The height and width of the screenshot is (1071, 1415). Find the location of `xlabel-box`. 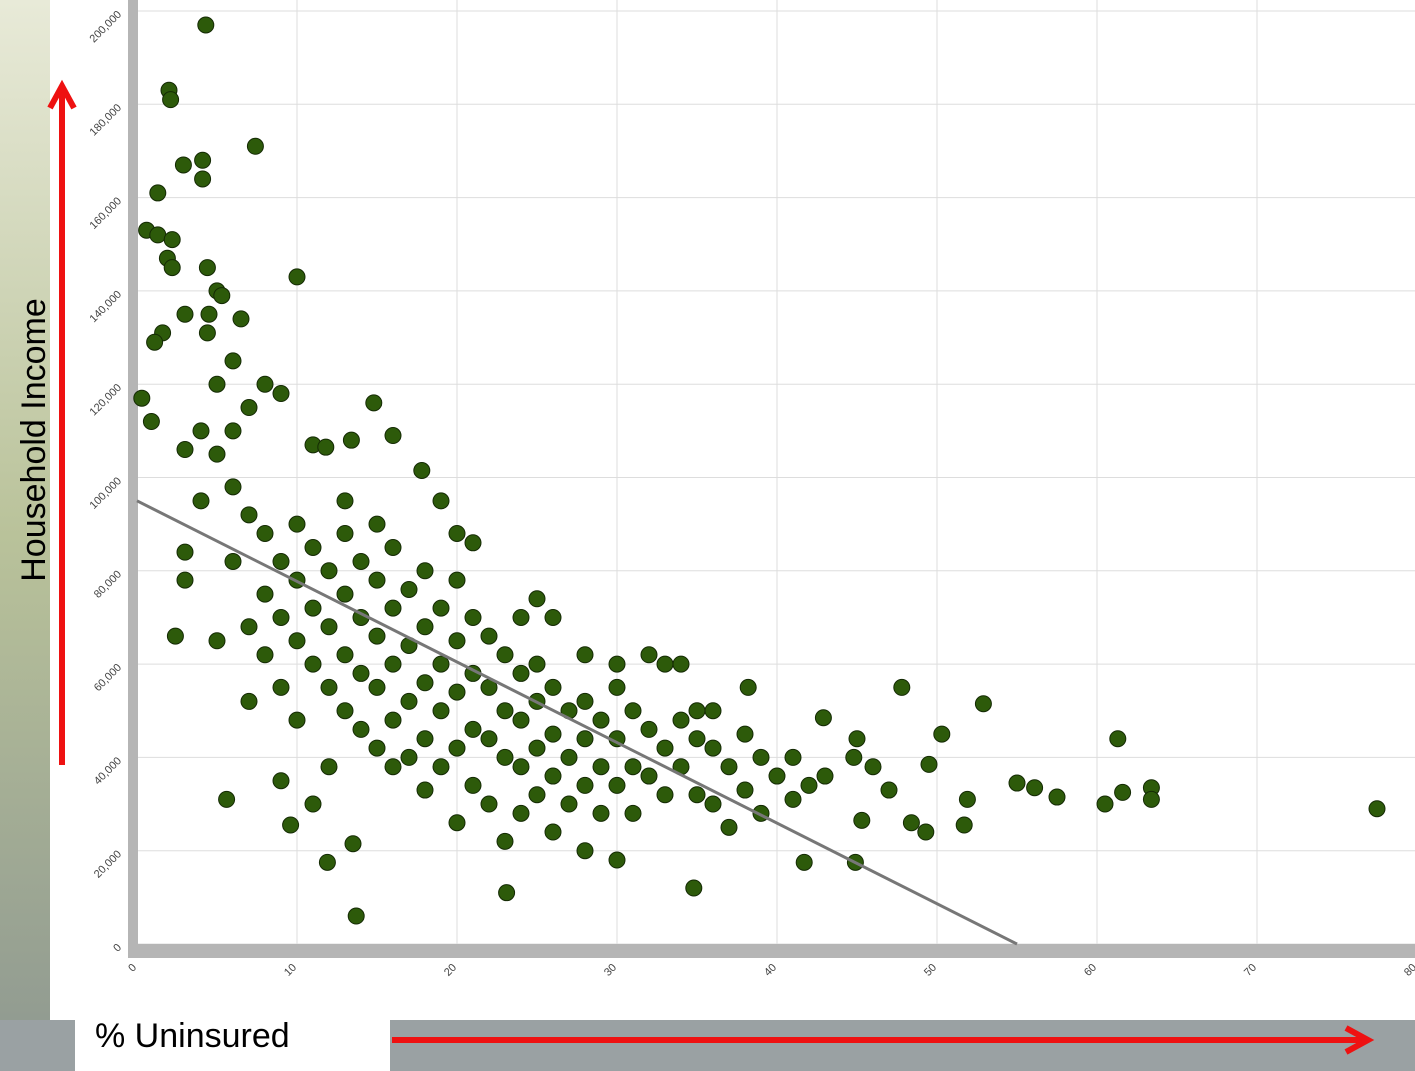

xlabel-box is located at coordinates (232, 1039).